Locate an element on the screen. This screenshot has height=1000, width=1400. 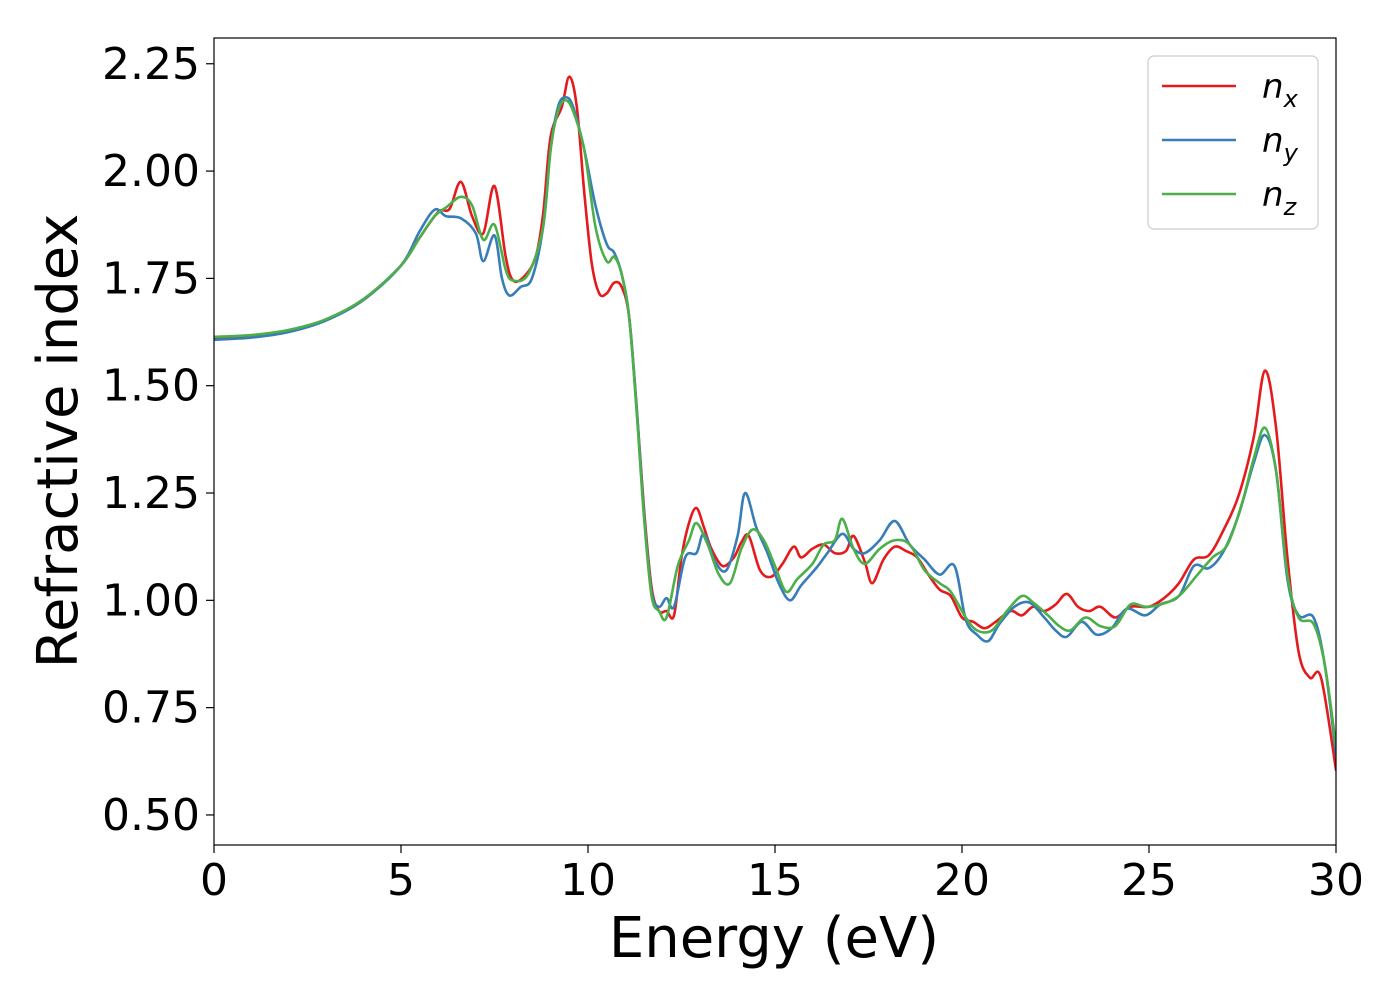
x-tick-label: 30 is located at coordinates (1336, 880).